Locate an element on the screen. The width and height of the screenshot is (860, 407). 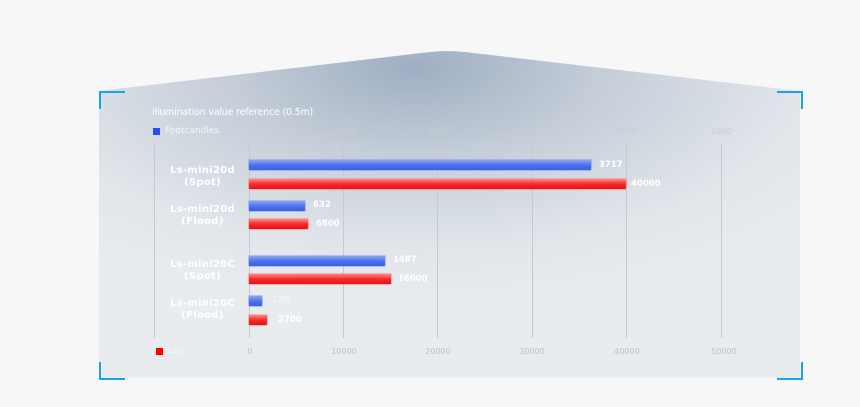
legend-swatch-blue-icon is located at coordinates (156, 131).